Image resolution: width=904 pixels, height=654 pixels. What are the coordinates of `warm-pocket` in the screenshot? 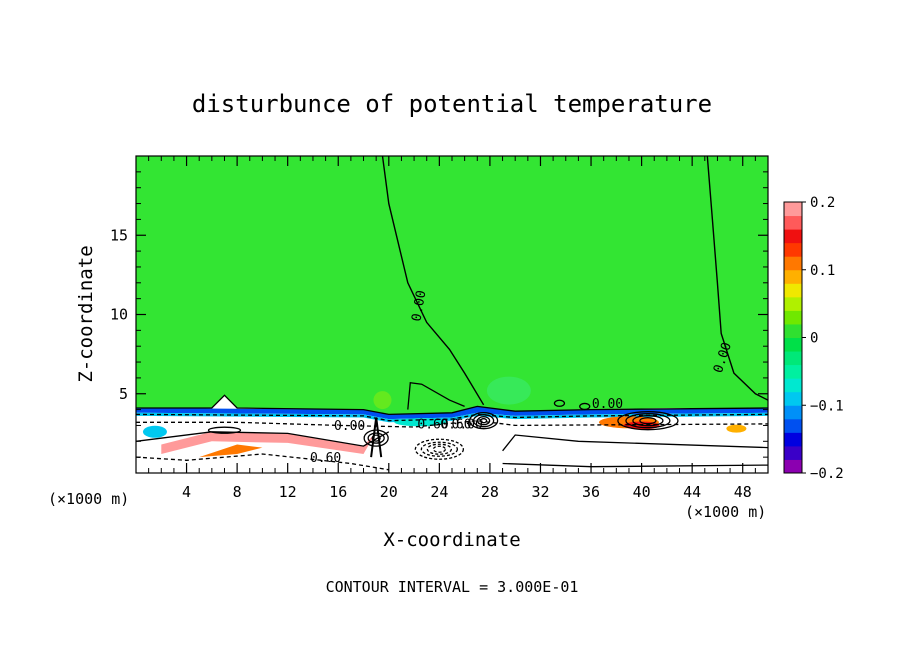 It's located at (736, 428).